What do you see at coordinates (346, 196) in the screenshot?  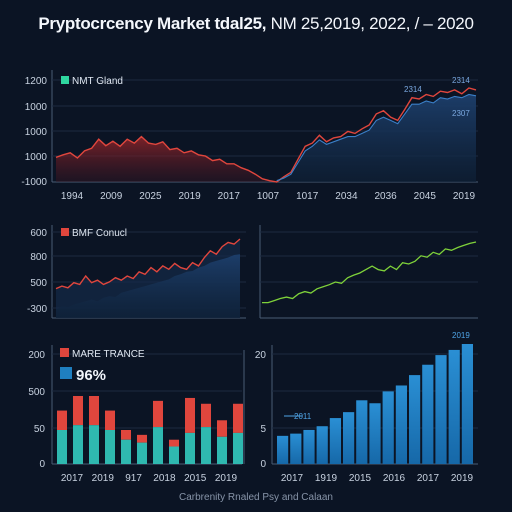 I see `main-x-tick: 2034` at bounding box center [346, 196].